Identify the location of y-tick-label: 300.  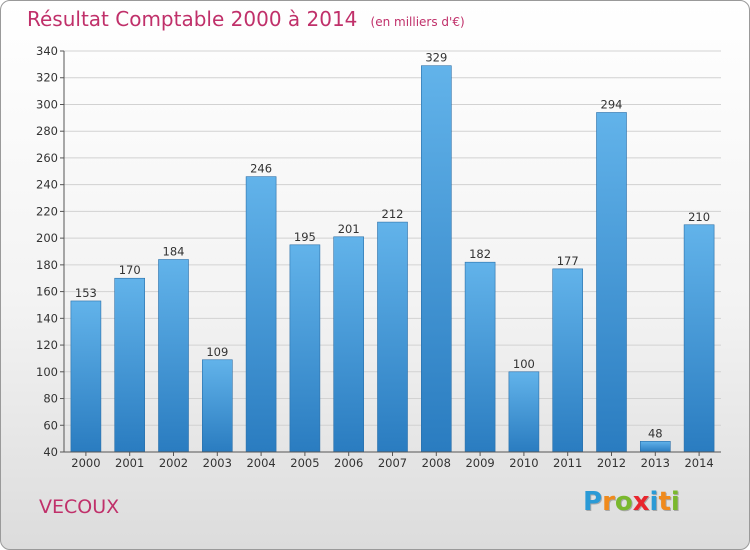
(47, 104).